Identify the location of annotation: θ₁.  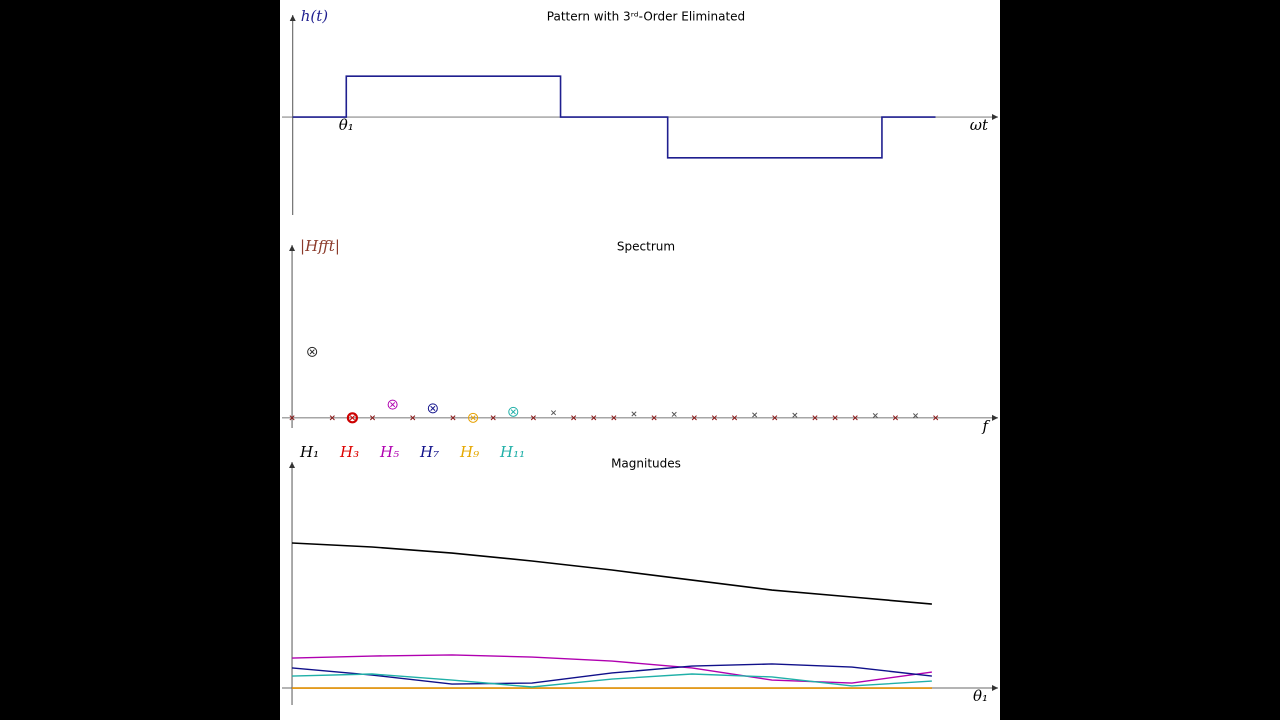
(346, 125).